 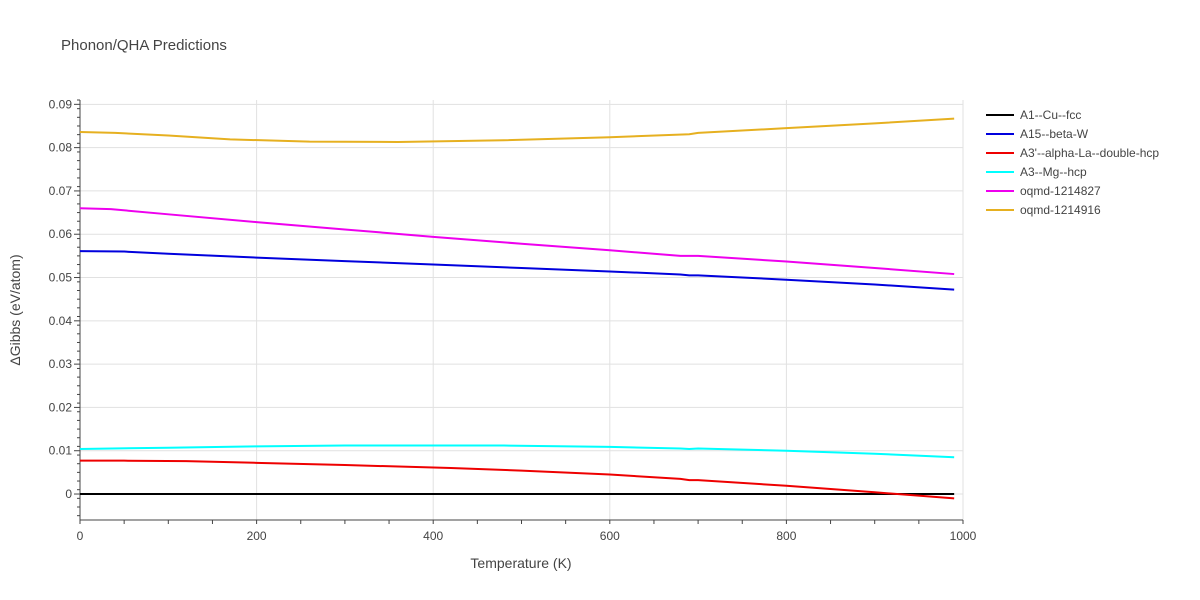 What do you see at coordinates (1053, 172) in the screenshot?
I see `legend-label: A3--Mg--hcp` at bounding box center [1053, 172].